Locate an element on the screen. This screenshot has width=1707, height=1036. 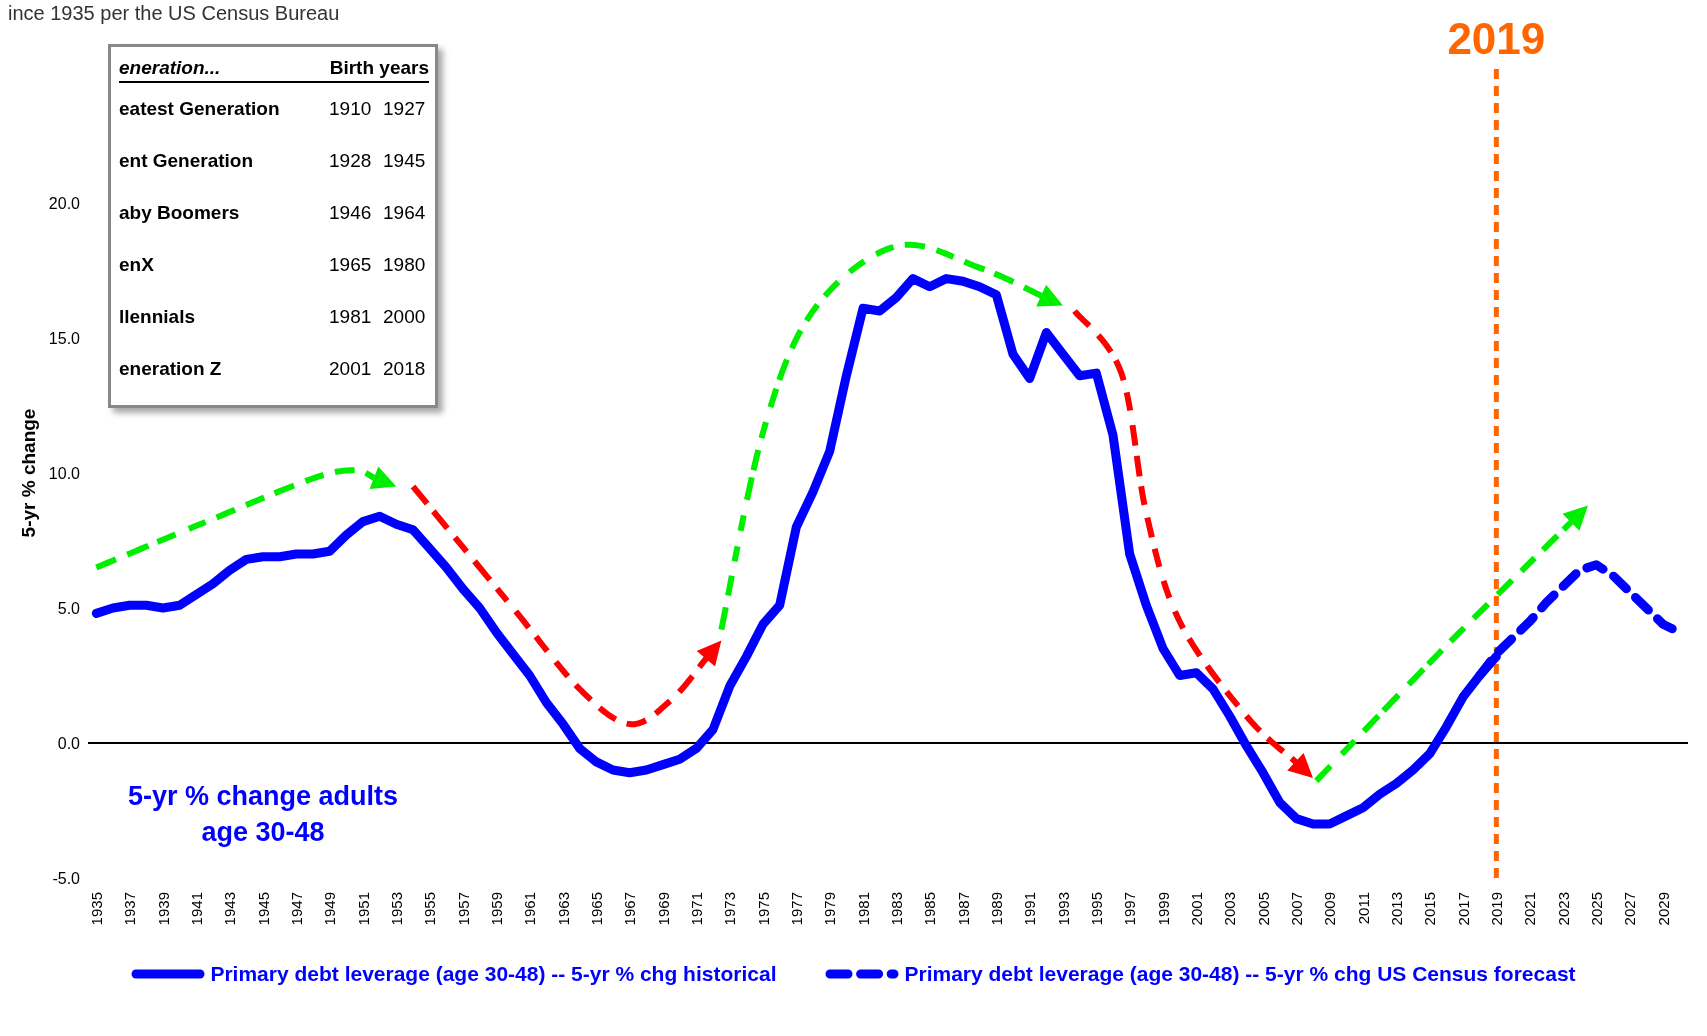
x-tick-label: 1967 is located at coordinates (630, 909).